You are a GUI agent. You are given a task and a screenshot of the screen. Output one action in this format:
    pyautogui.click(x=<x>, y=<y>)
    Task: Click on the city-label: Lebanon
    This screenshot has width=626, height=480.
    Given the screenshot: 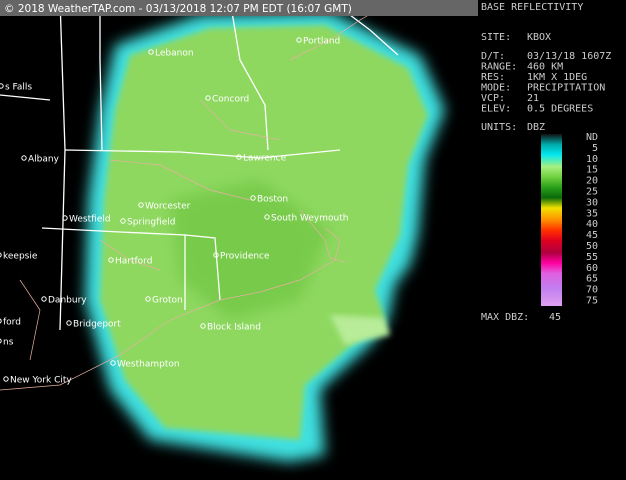 What is the action you would take?
    pyautogui.click(x=174, y=54)
    